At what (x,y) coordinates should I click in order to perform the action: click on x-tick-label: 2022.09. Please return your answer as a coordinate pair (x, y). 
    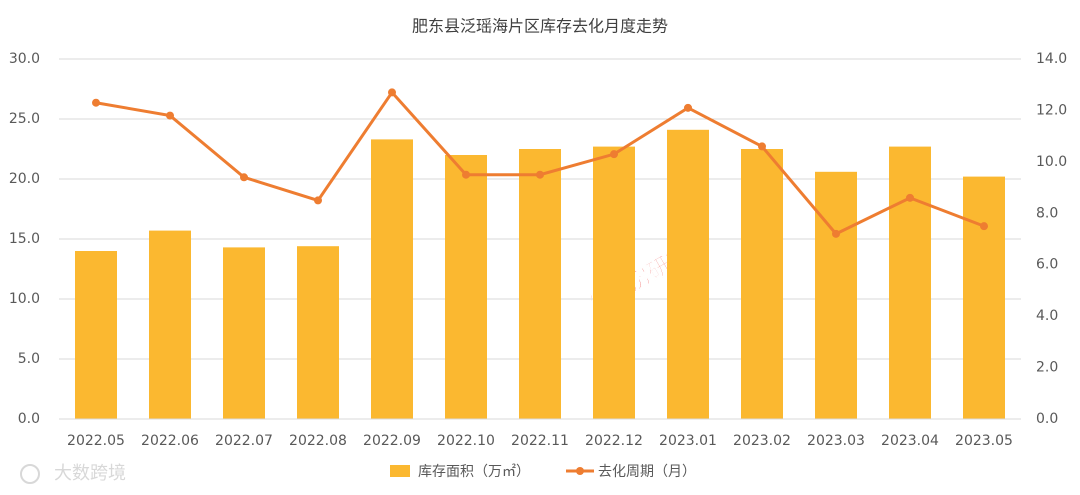
    Looking at the image, I should click on (392, 441).